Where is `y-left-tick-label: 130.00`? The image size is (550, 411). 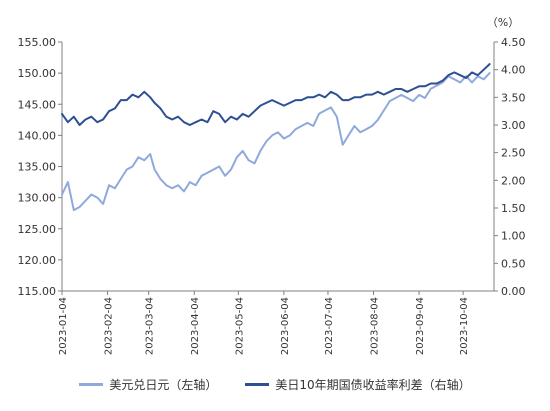
y-left-tick-label: 130.00 is located at coordinates (37, 198).